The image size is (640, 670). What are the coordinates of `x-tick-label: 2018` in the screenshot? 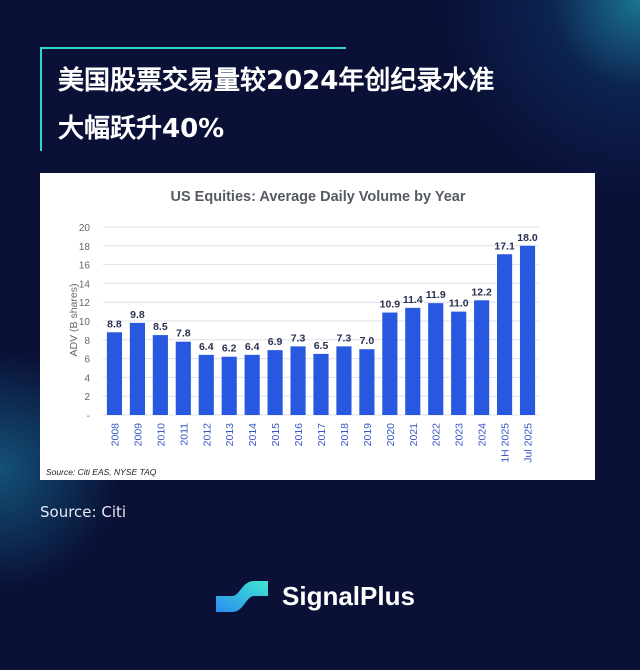 It's located at (345, 435).